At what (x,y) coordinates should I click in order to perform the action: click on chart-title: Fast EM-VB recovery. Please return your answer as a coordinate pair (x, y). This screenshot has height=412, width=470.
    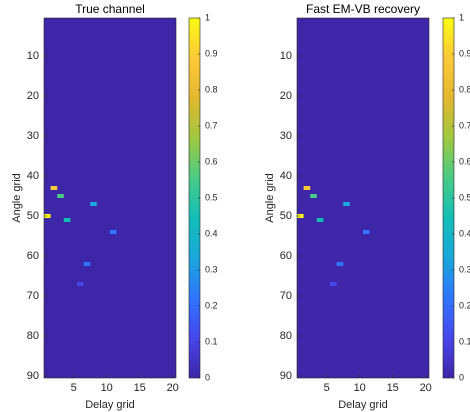
    Looking at the image, I should click on (363, 9).